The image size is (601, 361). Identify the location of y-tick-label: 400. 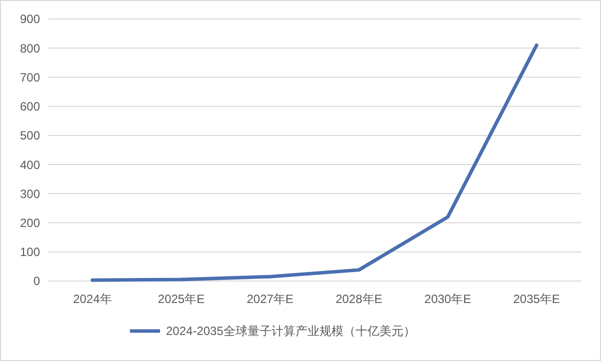
(30, 165).